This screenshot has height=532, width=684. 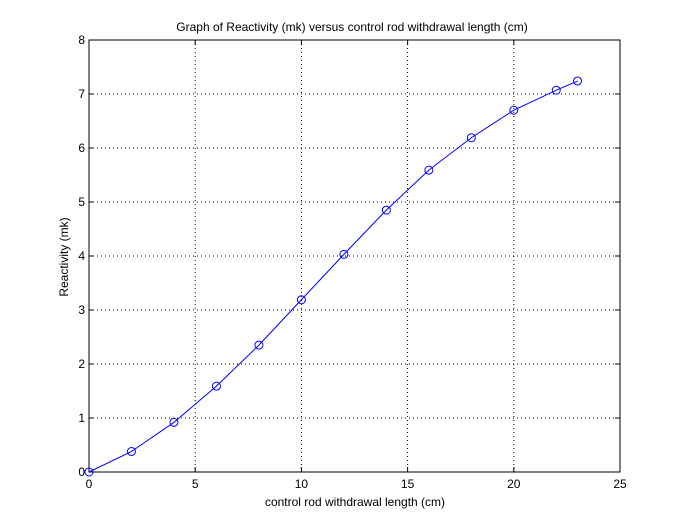 I want to click on y-tick-label: 6, so click(x=81, y=148).